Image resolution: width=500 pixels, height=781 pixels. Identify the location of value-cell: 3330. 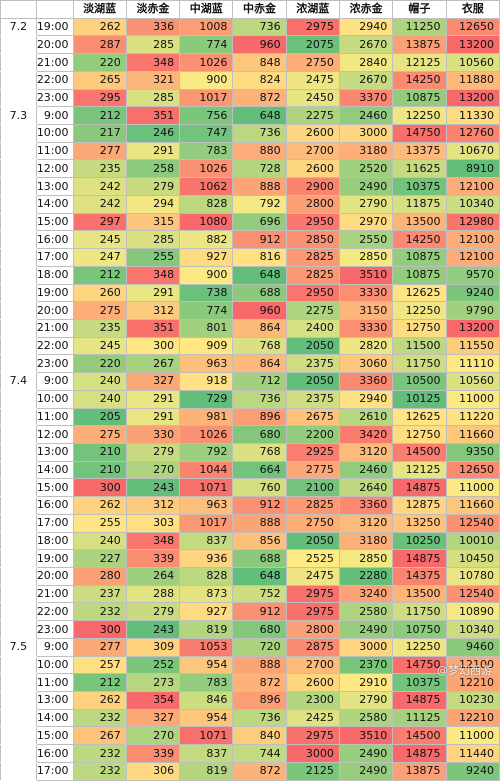
(366, 328).